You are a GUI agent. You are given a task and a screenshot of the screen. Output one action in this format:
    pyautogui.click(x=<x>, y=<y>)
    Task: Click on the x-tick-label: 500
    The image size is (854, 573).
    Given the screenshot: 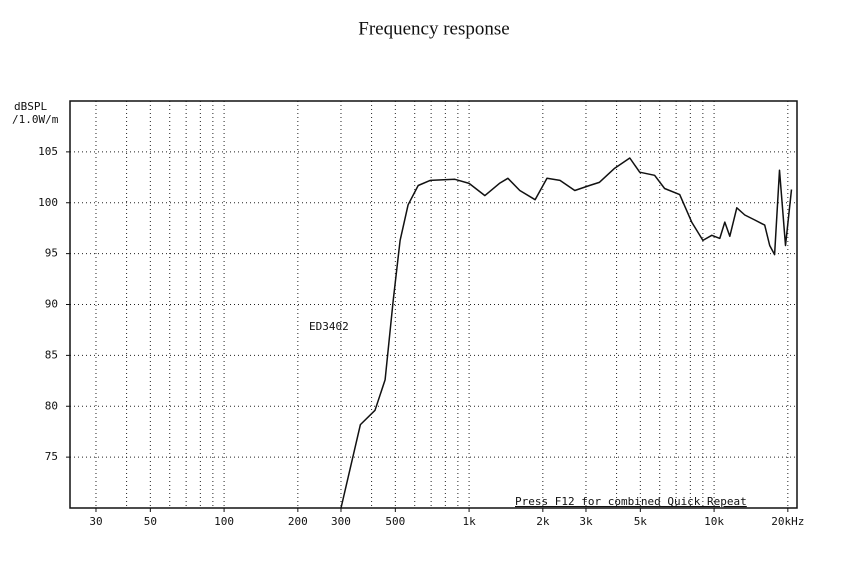 What is the action you would take?
    pyautogui.click(x=395, y=521)
    